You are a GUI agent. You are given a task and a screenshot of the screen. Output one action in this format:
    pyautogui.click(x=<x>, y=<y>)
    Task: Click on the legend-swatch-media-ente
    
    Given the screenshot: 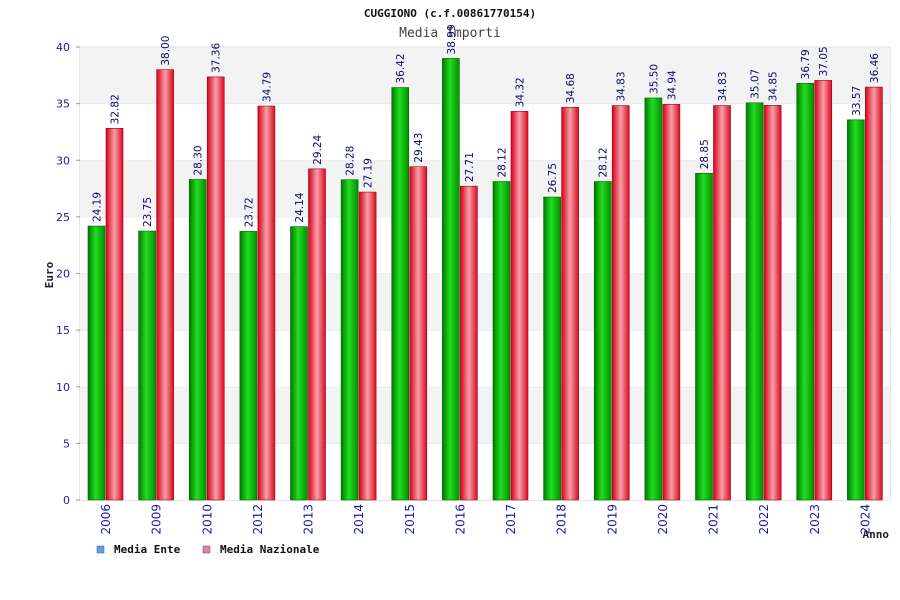 What is the action you would take?
    pyautogui.click(x=100, y=549)
    